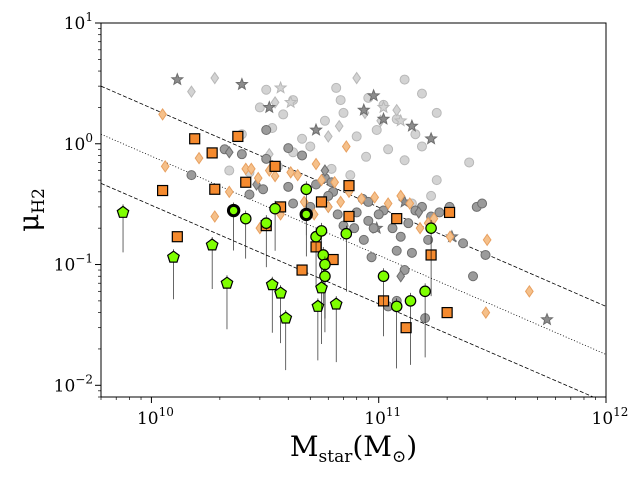 The image size is (640, 480). What do you see at coordinates (30, 210) in the screenshot?
I see `y-axis-label: μH2​` at bounding box center [30, 210].